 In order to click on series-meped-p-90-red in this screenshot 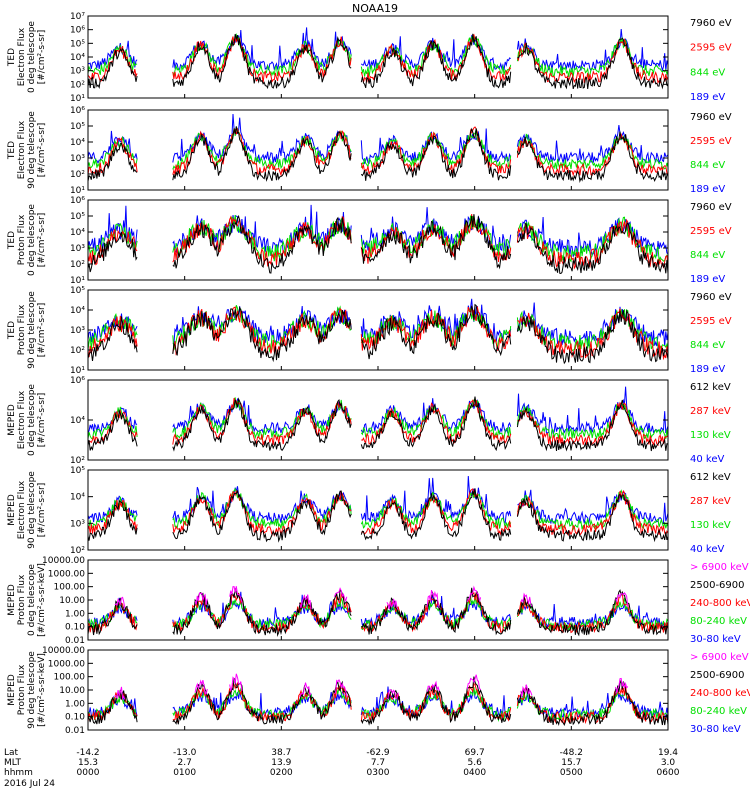, I will do `click(378, 703)`.